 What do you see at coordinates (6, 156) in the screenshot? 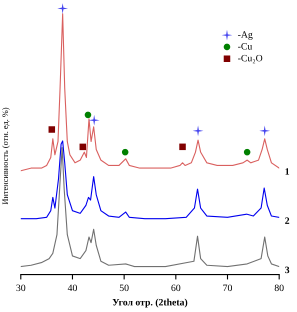
I see `y-axis-title: Интенсивность (отн. ед. %)` at bounding box center [6, 156].